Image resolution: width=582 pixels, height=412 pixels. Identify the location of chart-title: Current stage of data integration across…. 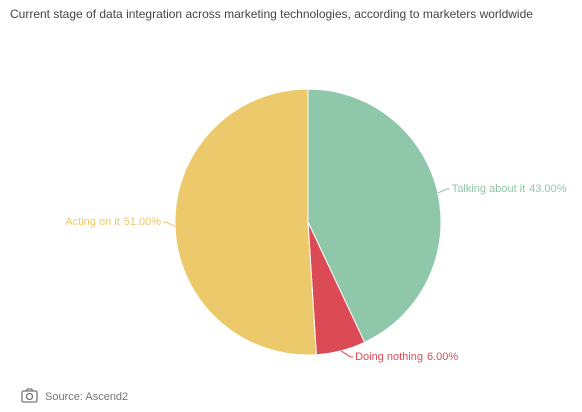
(271, 14).